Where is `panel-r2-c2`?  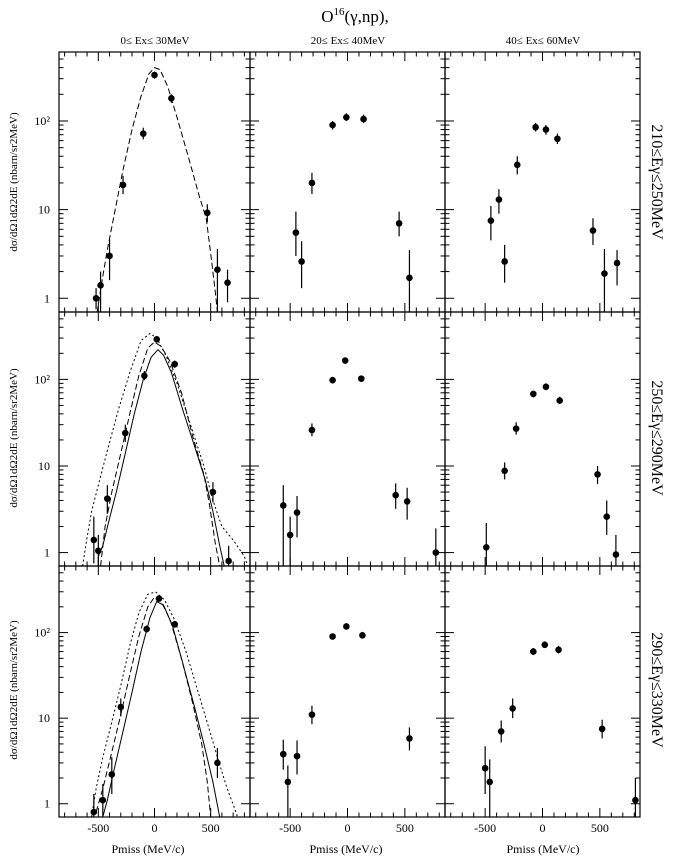 panel-r2-c2 is located at coordinates (347, 439).